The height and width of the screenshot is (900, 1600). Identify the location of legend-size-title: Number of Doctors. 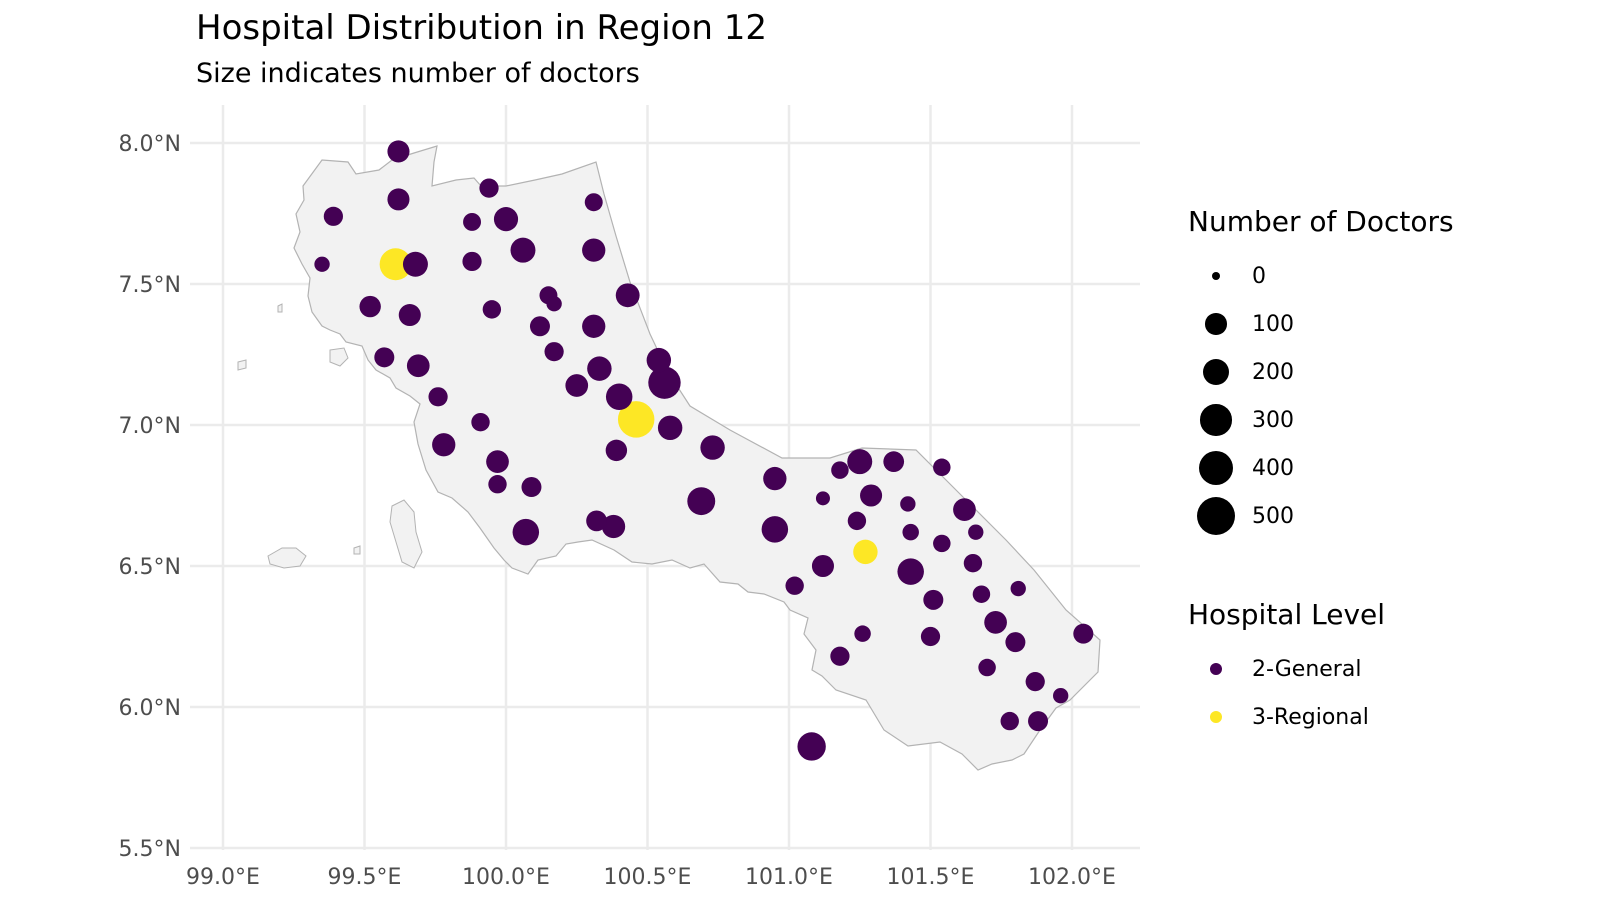
(1321, 221).